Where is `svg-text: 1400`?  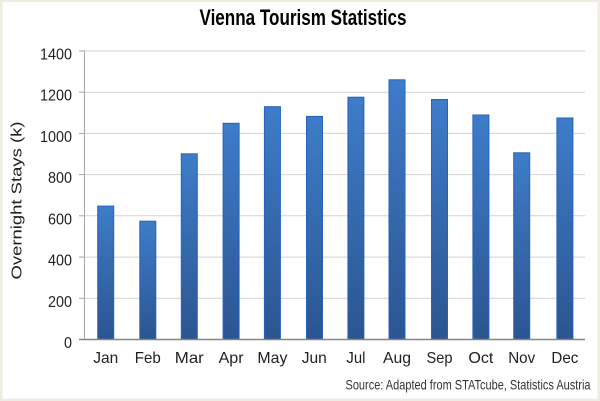
svg-text: 1400 is located at coordinates (56, 55).